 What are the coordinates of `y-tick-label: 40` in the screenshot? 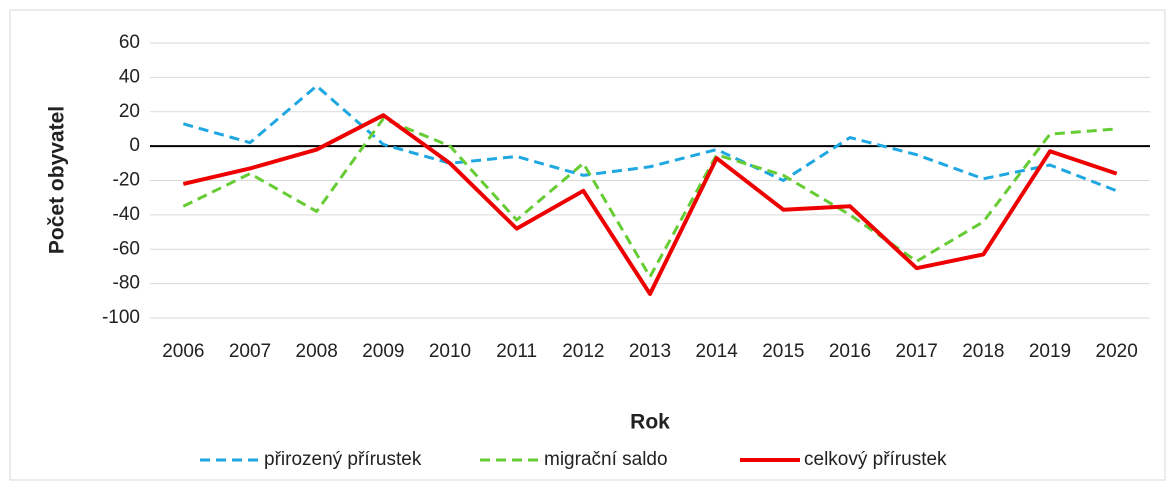 It's located at (129, 76).